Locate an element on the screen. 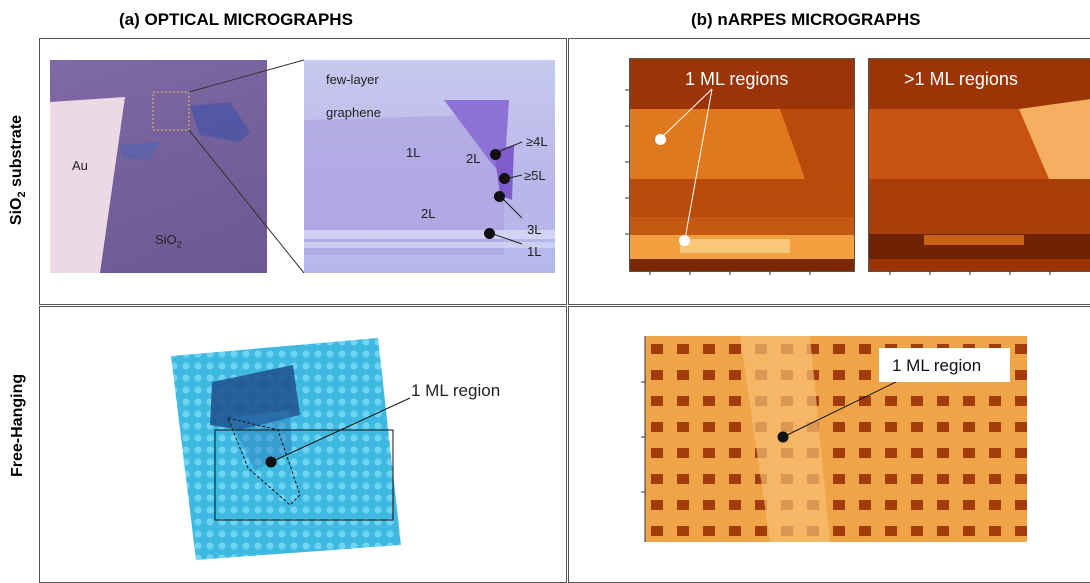 The image size is (1090, 583). optical-free-hanging-micrograph is located at coordinates (291, 449).